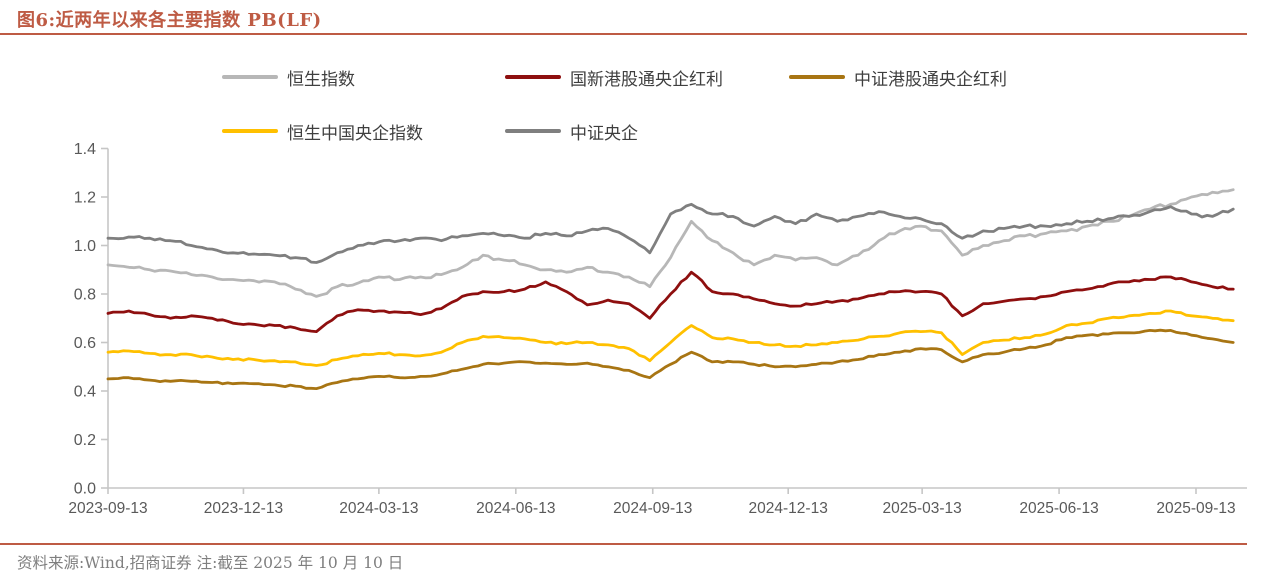 The image size is (1280, 583). I want to click on y-tick-label: 0.6, so click(85, 343).